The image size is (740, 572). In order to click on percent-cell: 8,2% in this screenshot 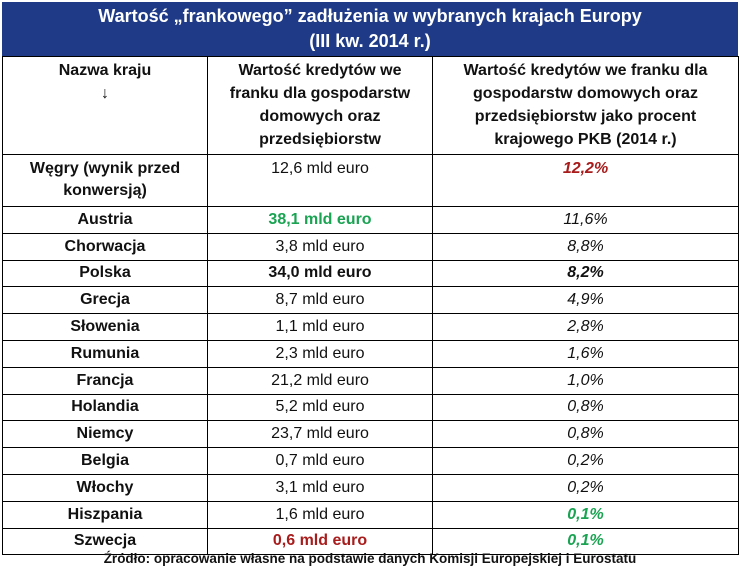, I will do `click(585, 273)`.